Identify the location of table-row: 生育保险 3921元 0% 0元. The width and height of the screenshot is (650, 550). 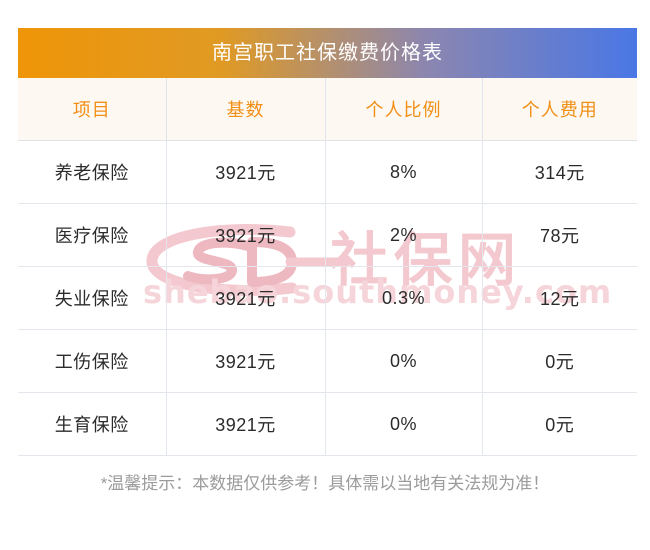
(327, 424).